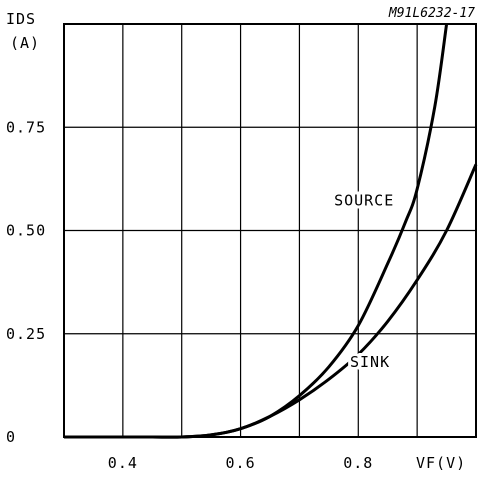 Image resolution: width=484 pixels, height=478 pixels. Describe the element at coordinates (21, 19) in the screenshot. I see `y-axis-label-line1: IDS` at that location.